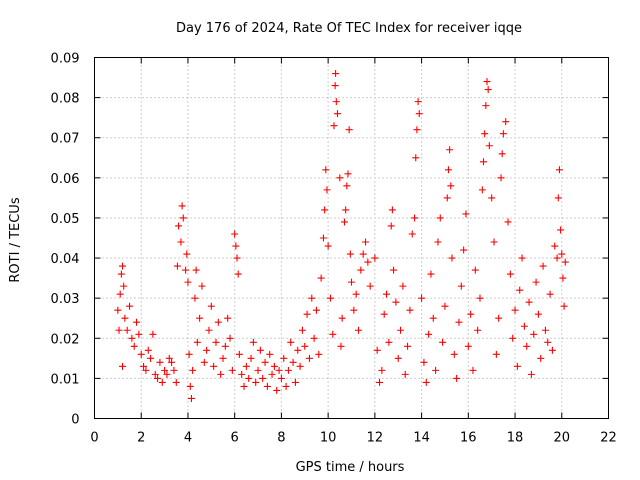 Image resolution: width=640 pixels, height=480 pixels. Describe the element at coordinates (65, 240) in the screenshot. I see `y-tick-labels: 0 0.01 0.02 0.03 0.04 0.05 0.06 0.07 0.08 0.09` at that location.